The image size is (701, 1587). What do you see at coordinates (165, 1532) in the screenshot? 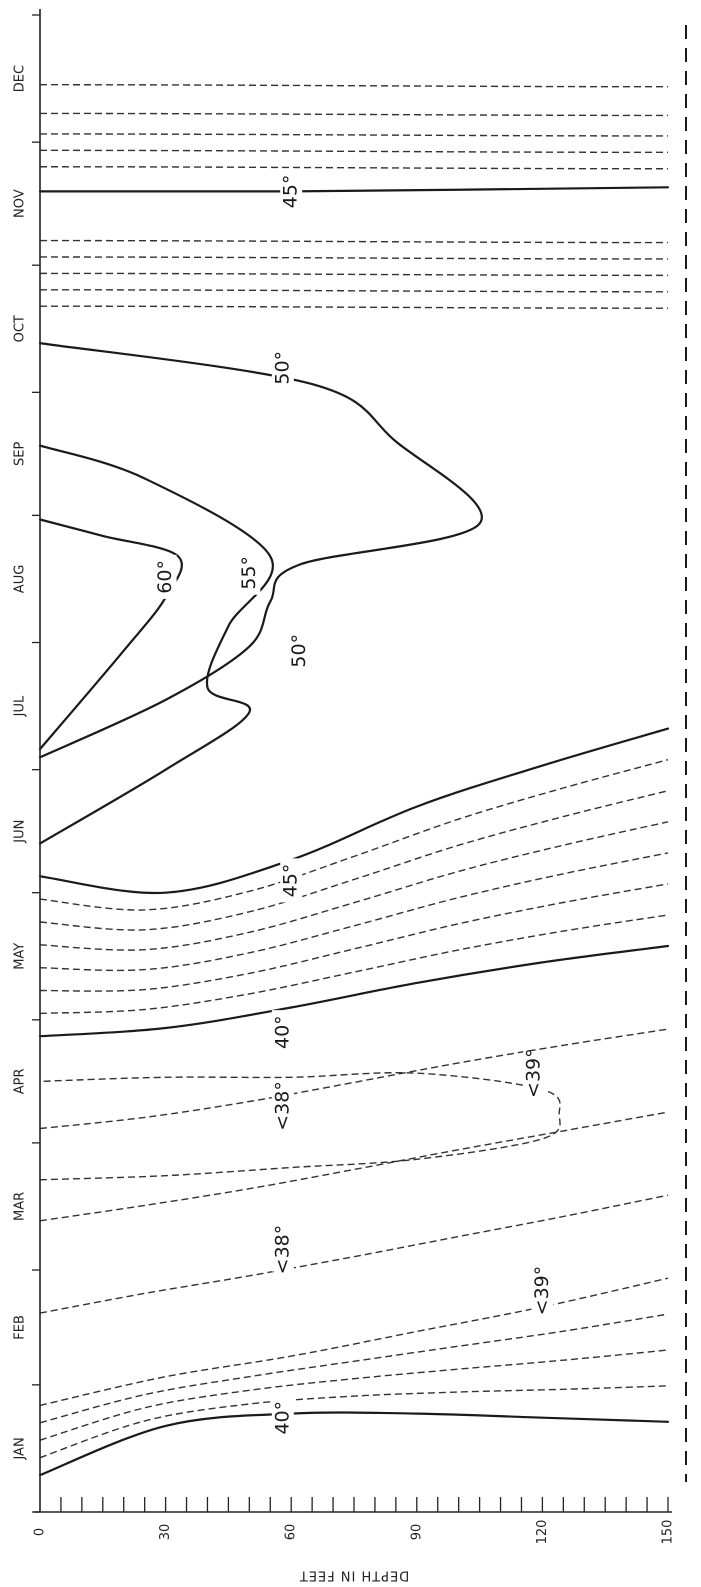
I see `depth-tick-label: 30` at bounding box center [165, 1532].